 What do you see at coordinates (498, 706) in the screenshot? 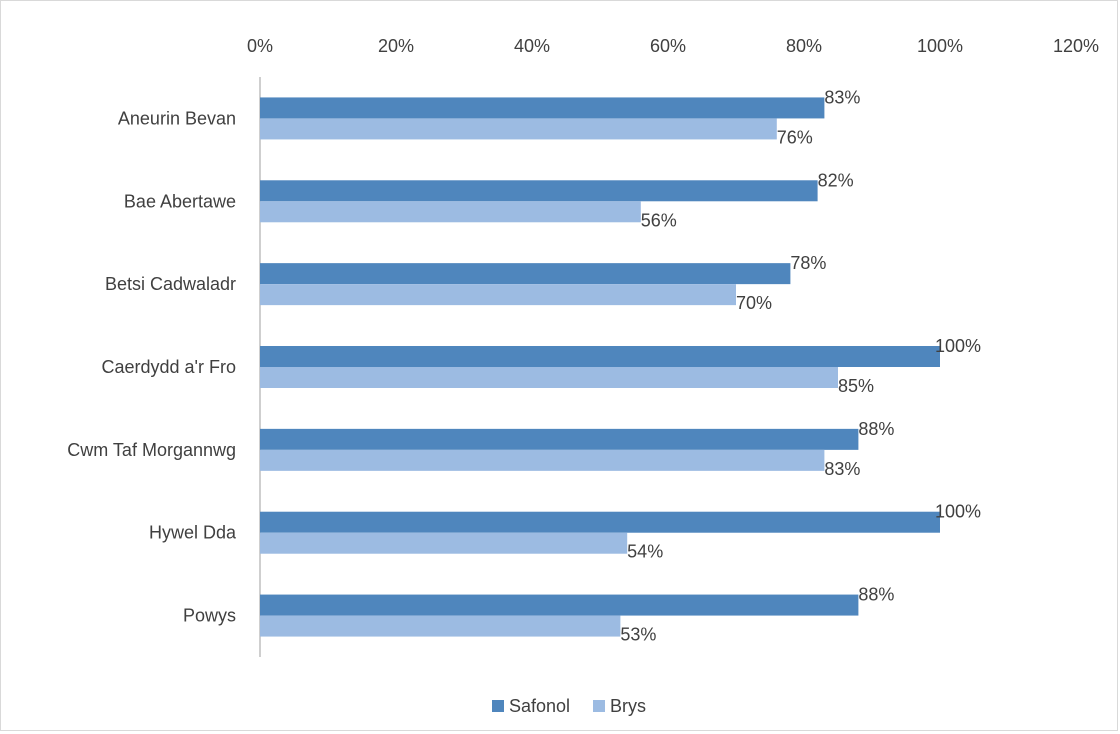
I see `legend-swatch-safonol` at bounding box center [498, 706].